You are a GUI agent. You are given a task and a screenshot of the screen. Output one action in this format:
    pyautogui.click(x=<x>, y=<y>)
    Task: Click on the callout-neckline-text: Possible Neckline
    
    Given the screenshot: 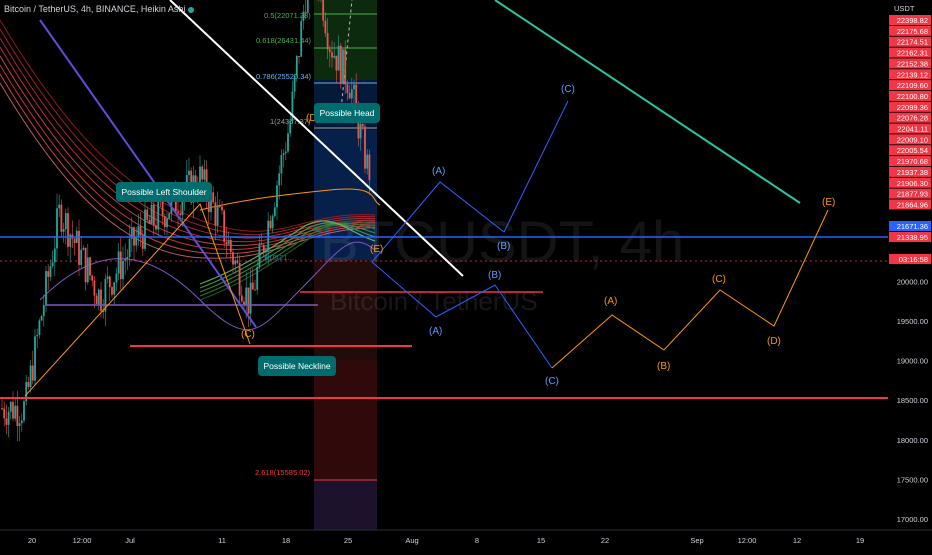 What is the action you would take?
    pyautogui.click(x=296, y=366)
    